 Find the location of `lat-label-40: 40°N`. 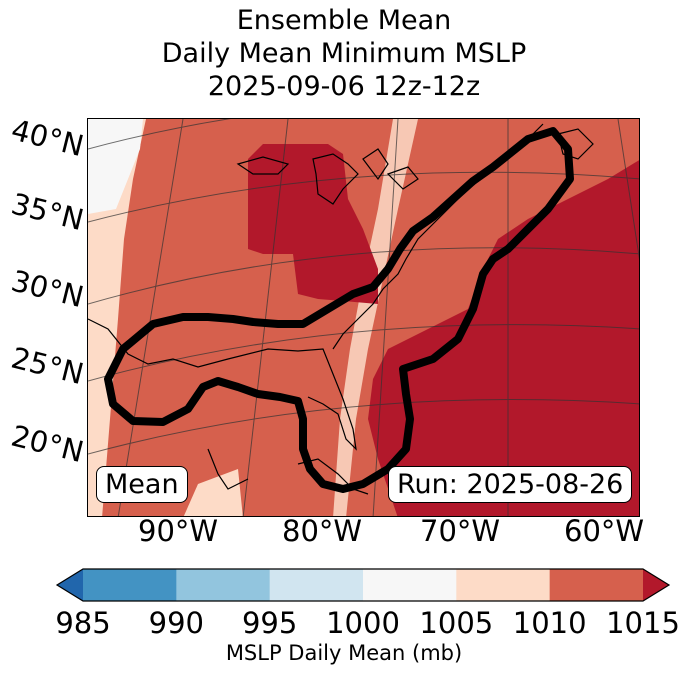

lat-label-40: 40°N is located at coordinates (47, 138).